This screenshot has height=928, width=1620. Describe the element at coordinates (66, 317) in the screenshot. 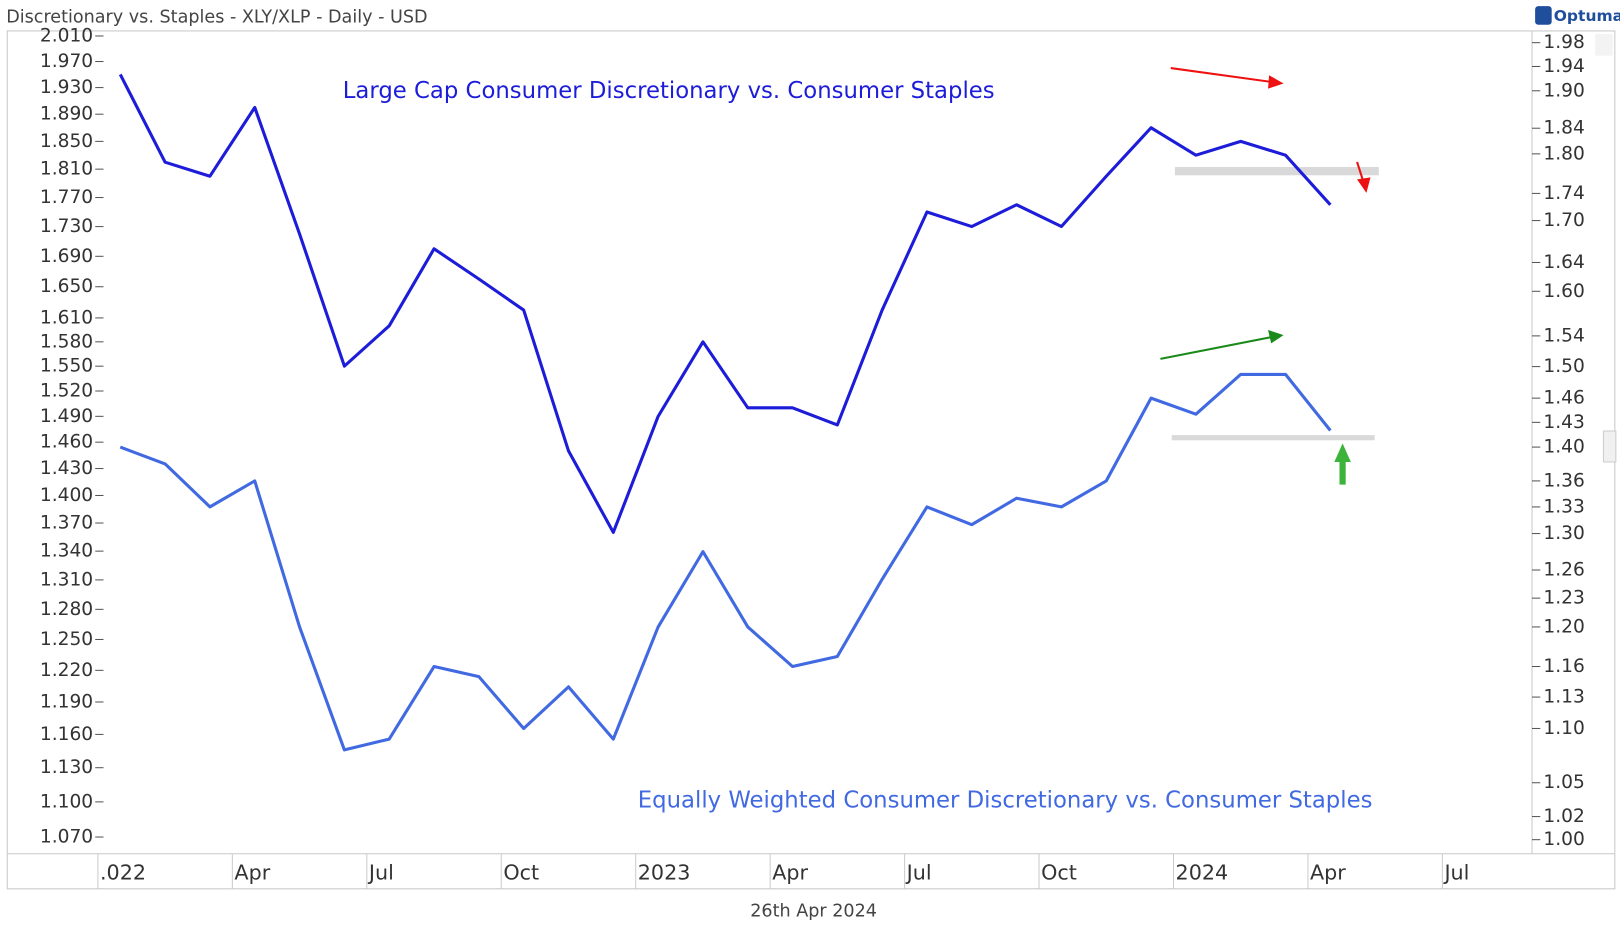

I see `y-tick-label: 1.610` at that location.